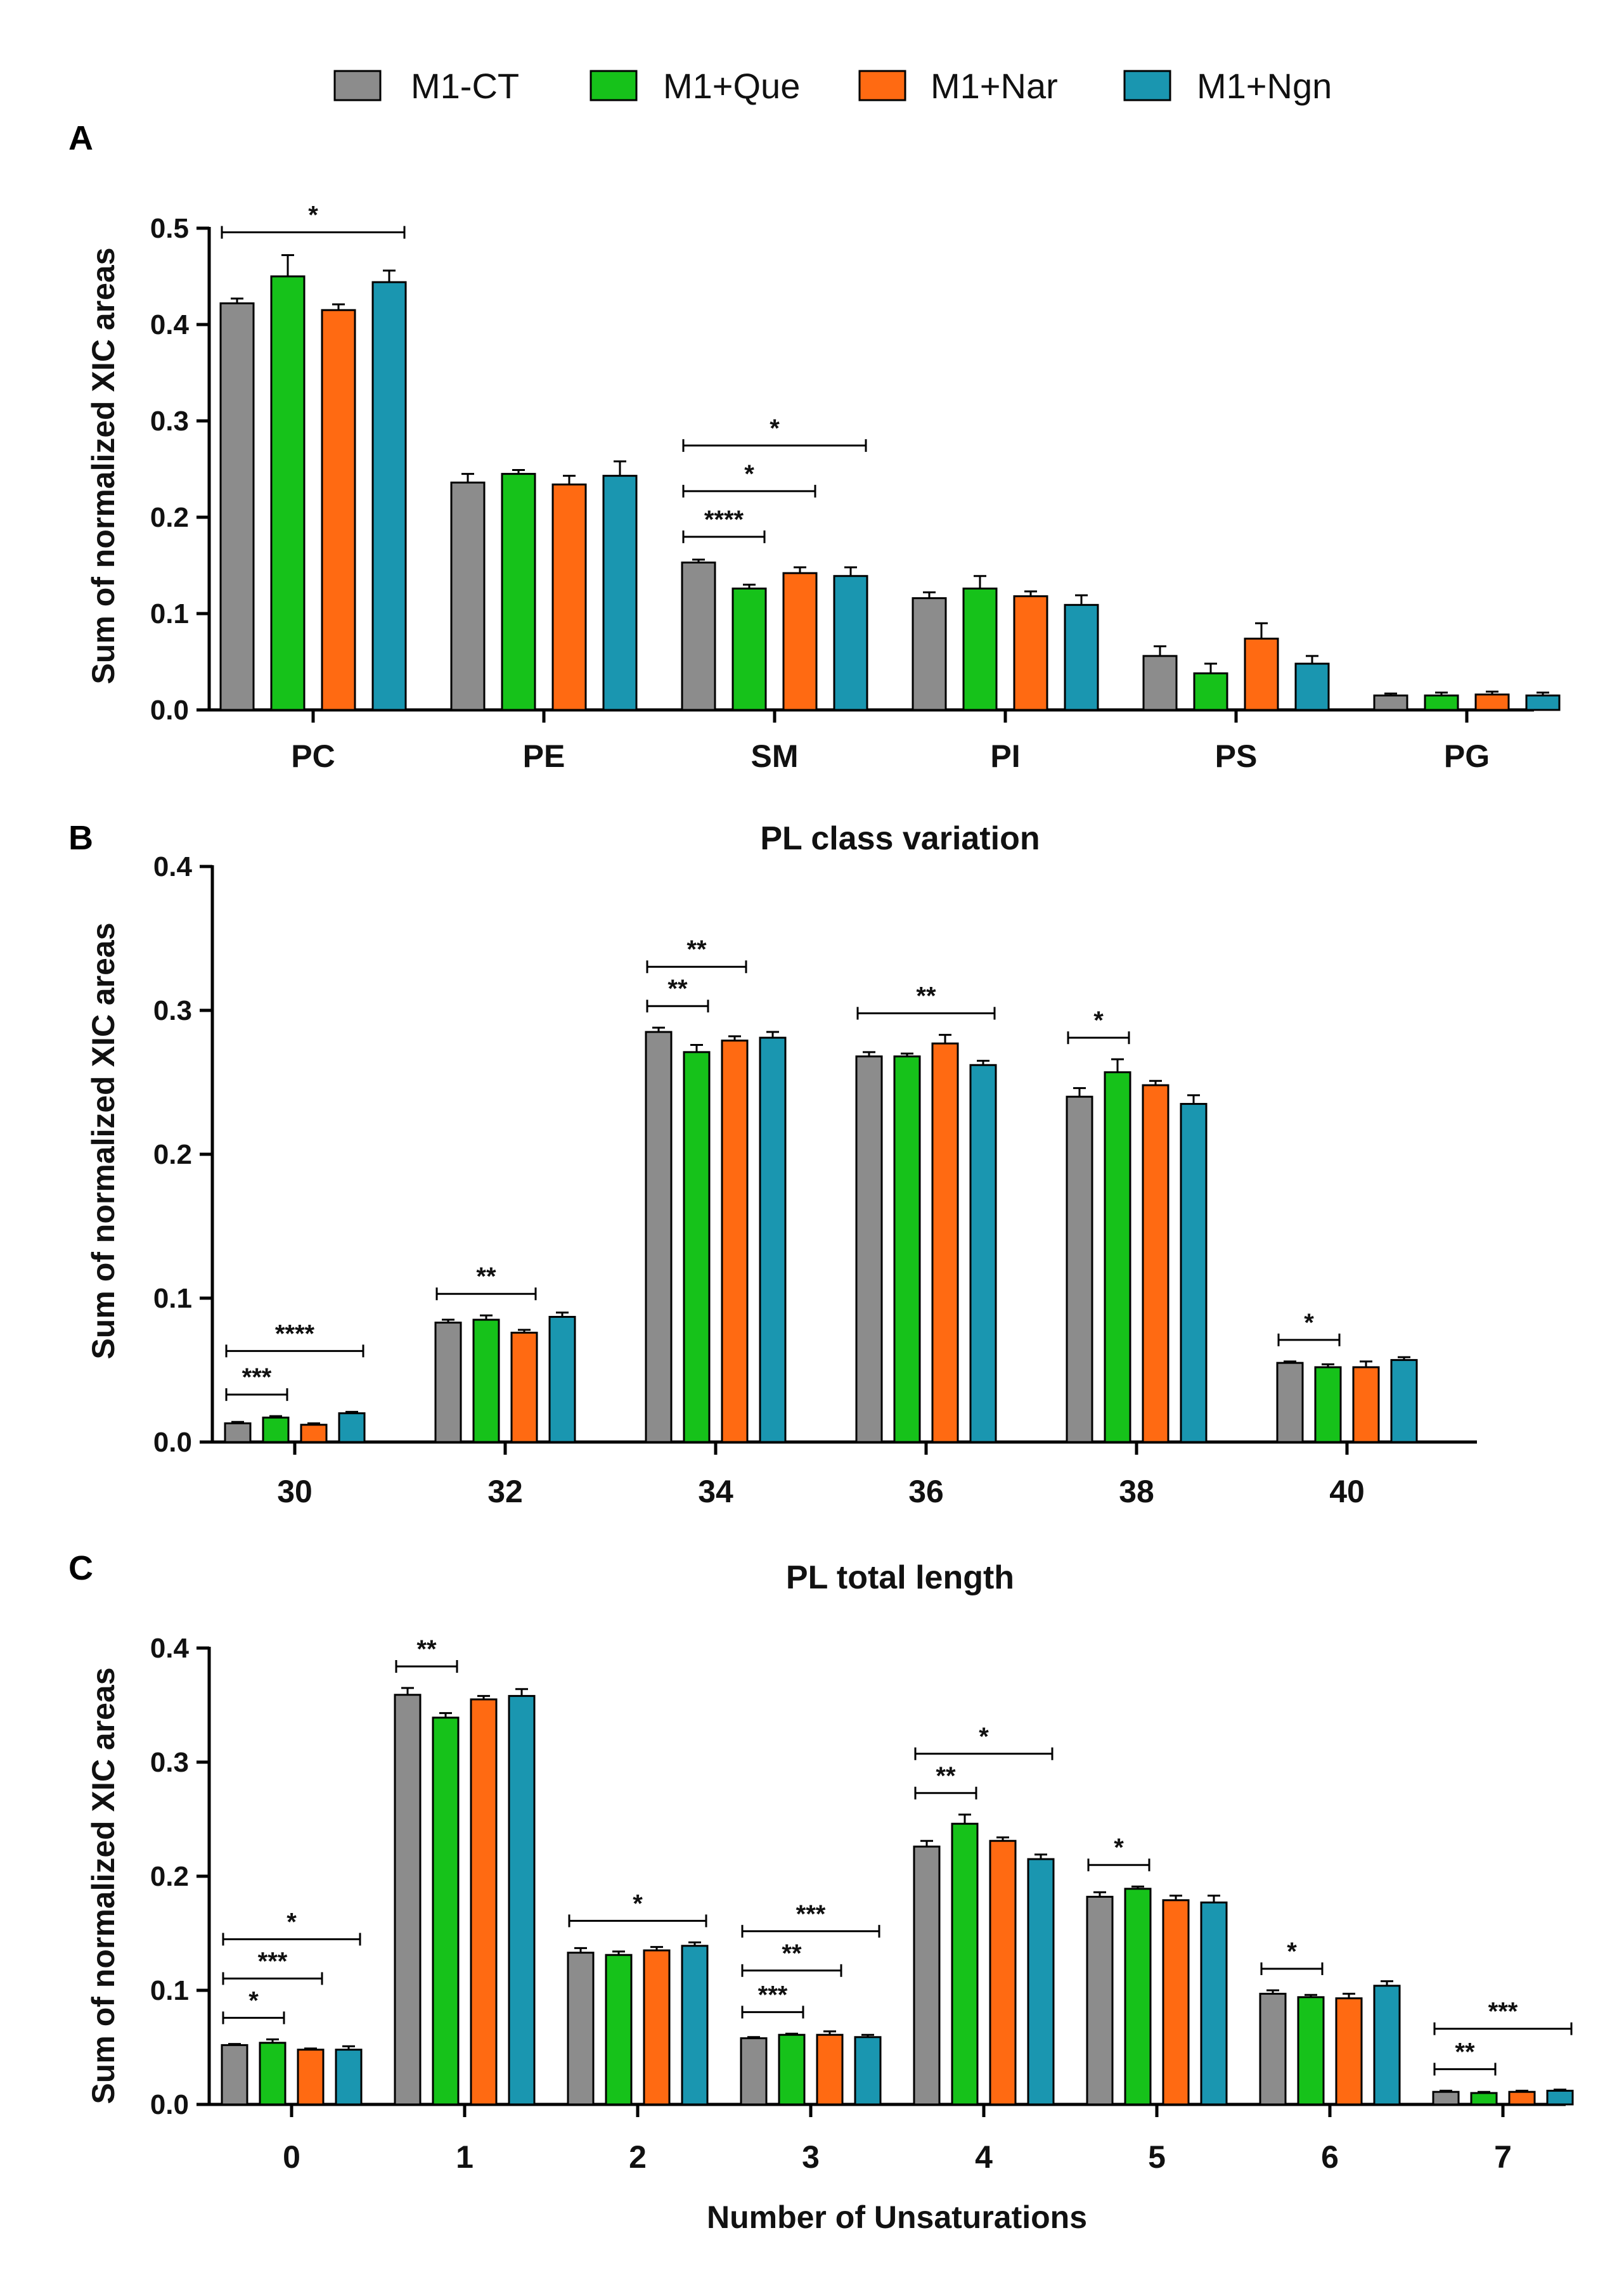 Image resolution: width=1624 pixels, height=2280 pixels. I want to click on y-axis-label-b: Sum of normalized XIC areas, so click(104, 1140).